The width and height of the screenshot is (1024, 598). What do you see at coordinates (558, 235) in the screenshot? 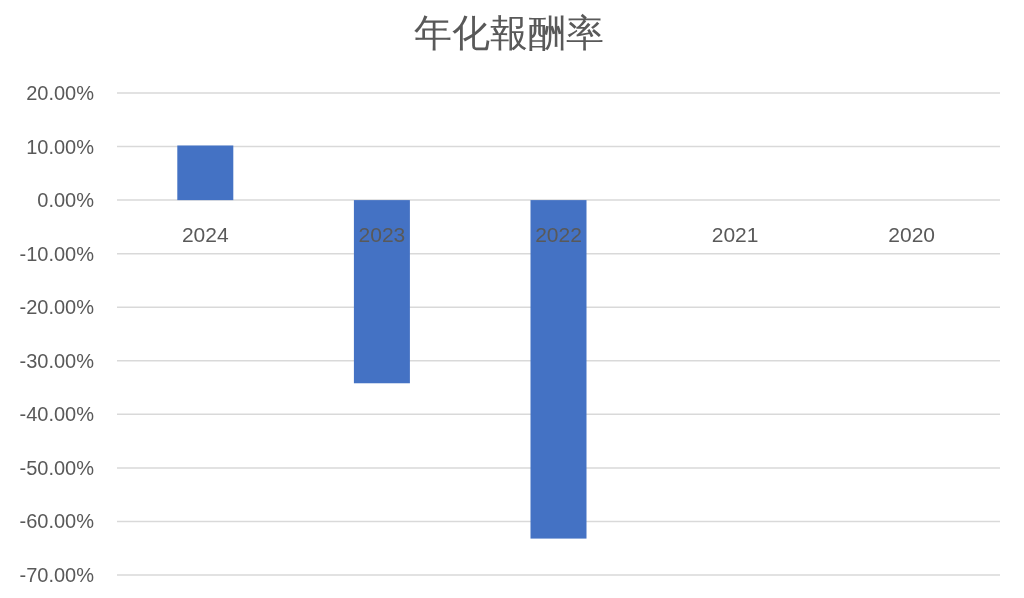
I see `x-tick-label: 2022` at bounding box center [558, 235].